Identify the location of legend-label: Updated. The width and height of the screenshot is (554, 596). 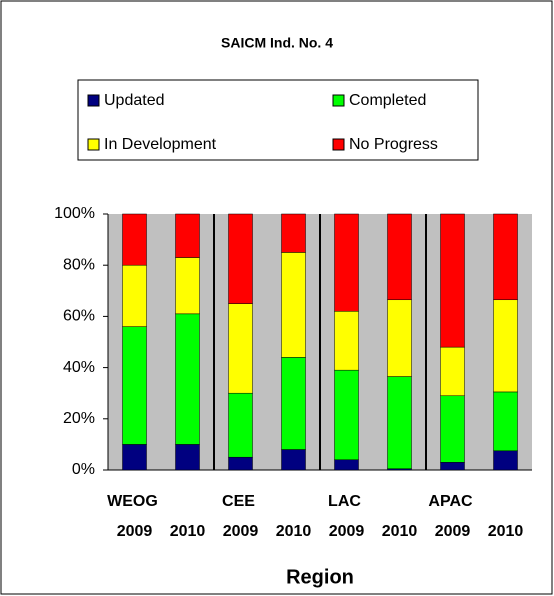
(134, 100).